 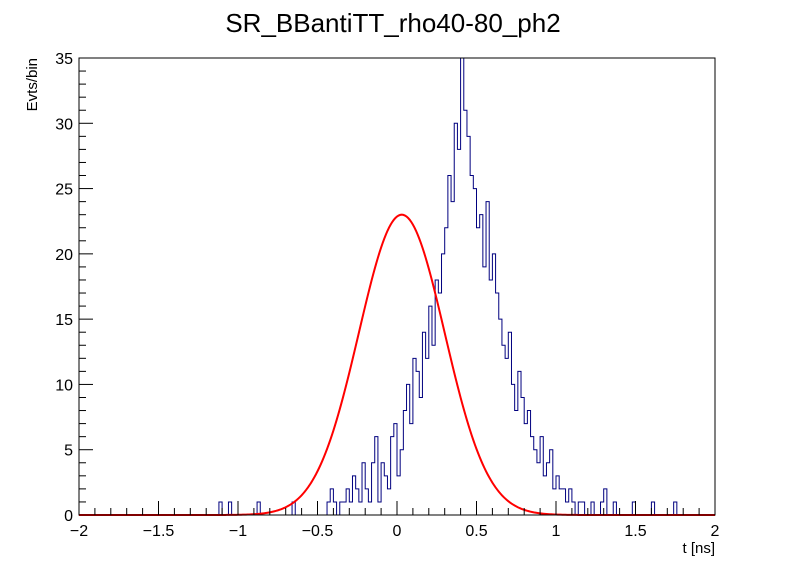 I want to click on x-tick-label: −1.5, so click(x=159, y=531).